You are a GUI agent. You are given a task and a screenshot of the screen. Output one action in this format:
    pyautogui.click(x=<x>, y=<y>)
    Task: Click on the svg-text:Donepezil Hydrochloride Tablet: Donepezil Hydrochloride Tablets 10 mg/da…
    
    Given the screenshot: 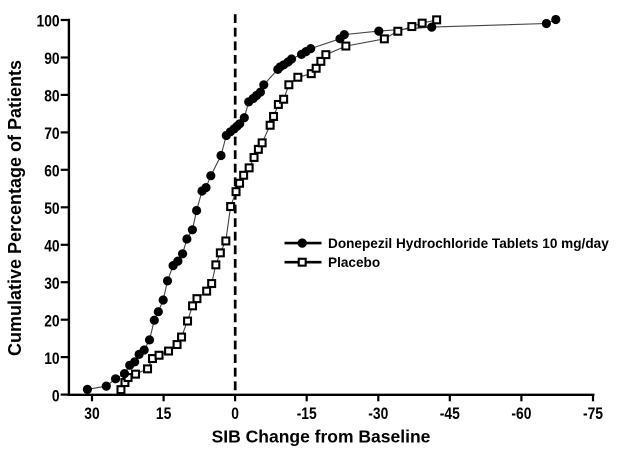 What is the action you would take?
    pyautogui.click(x=468, y=243)
    